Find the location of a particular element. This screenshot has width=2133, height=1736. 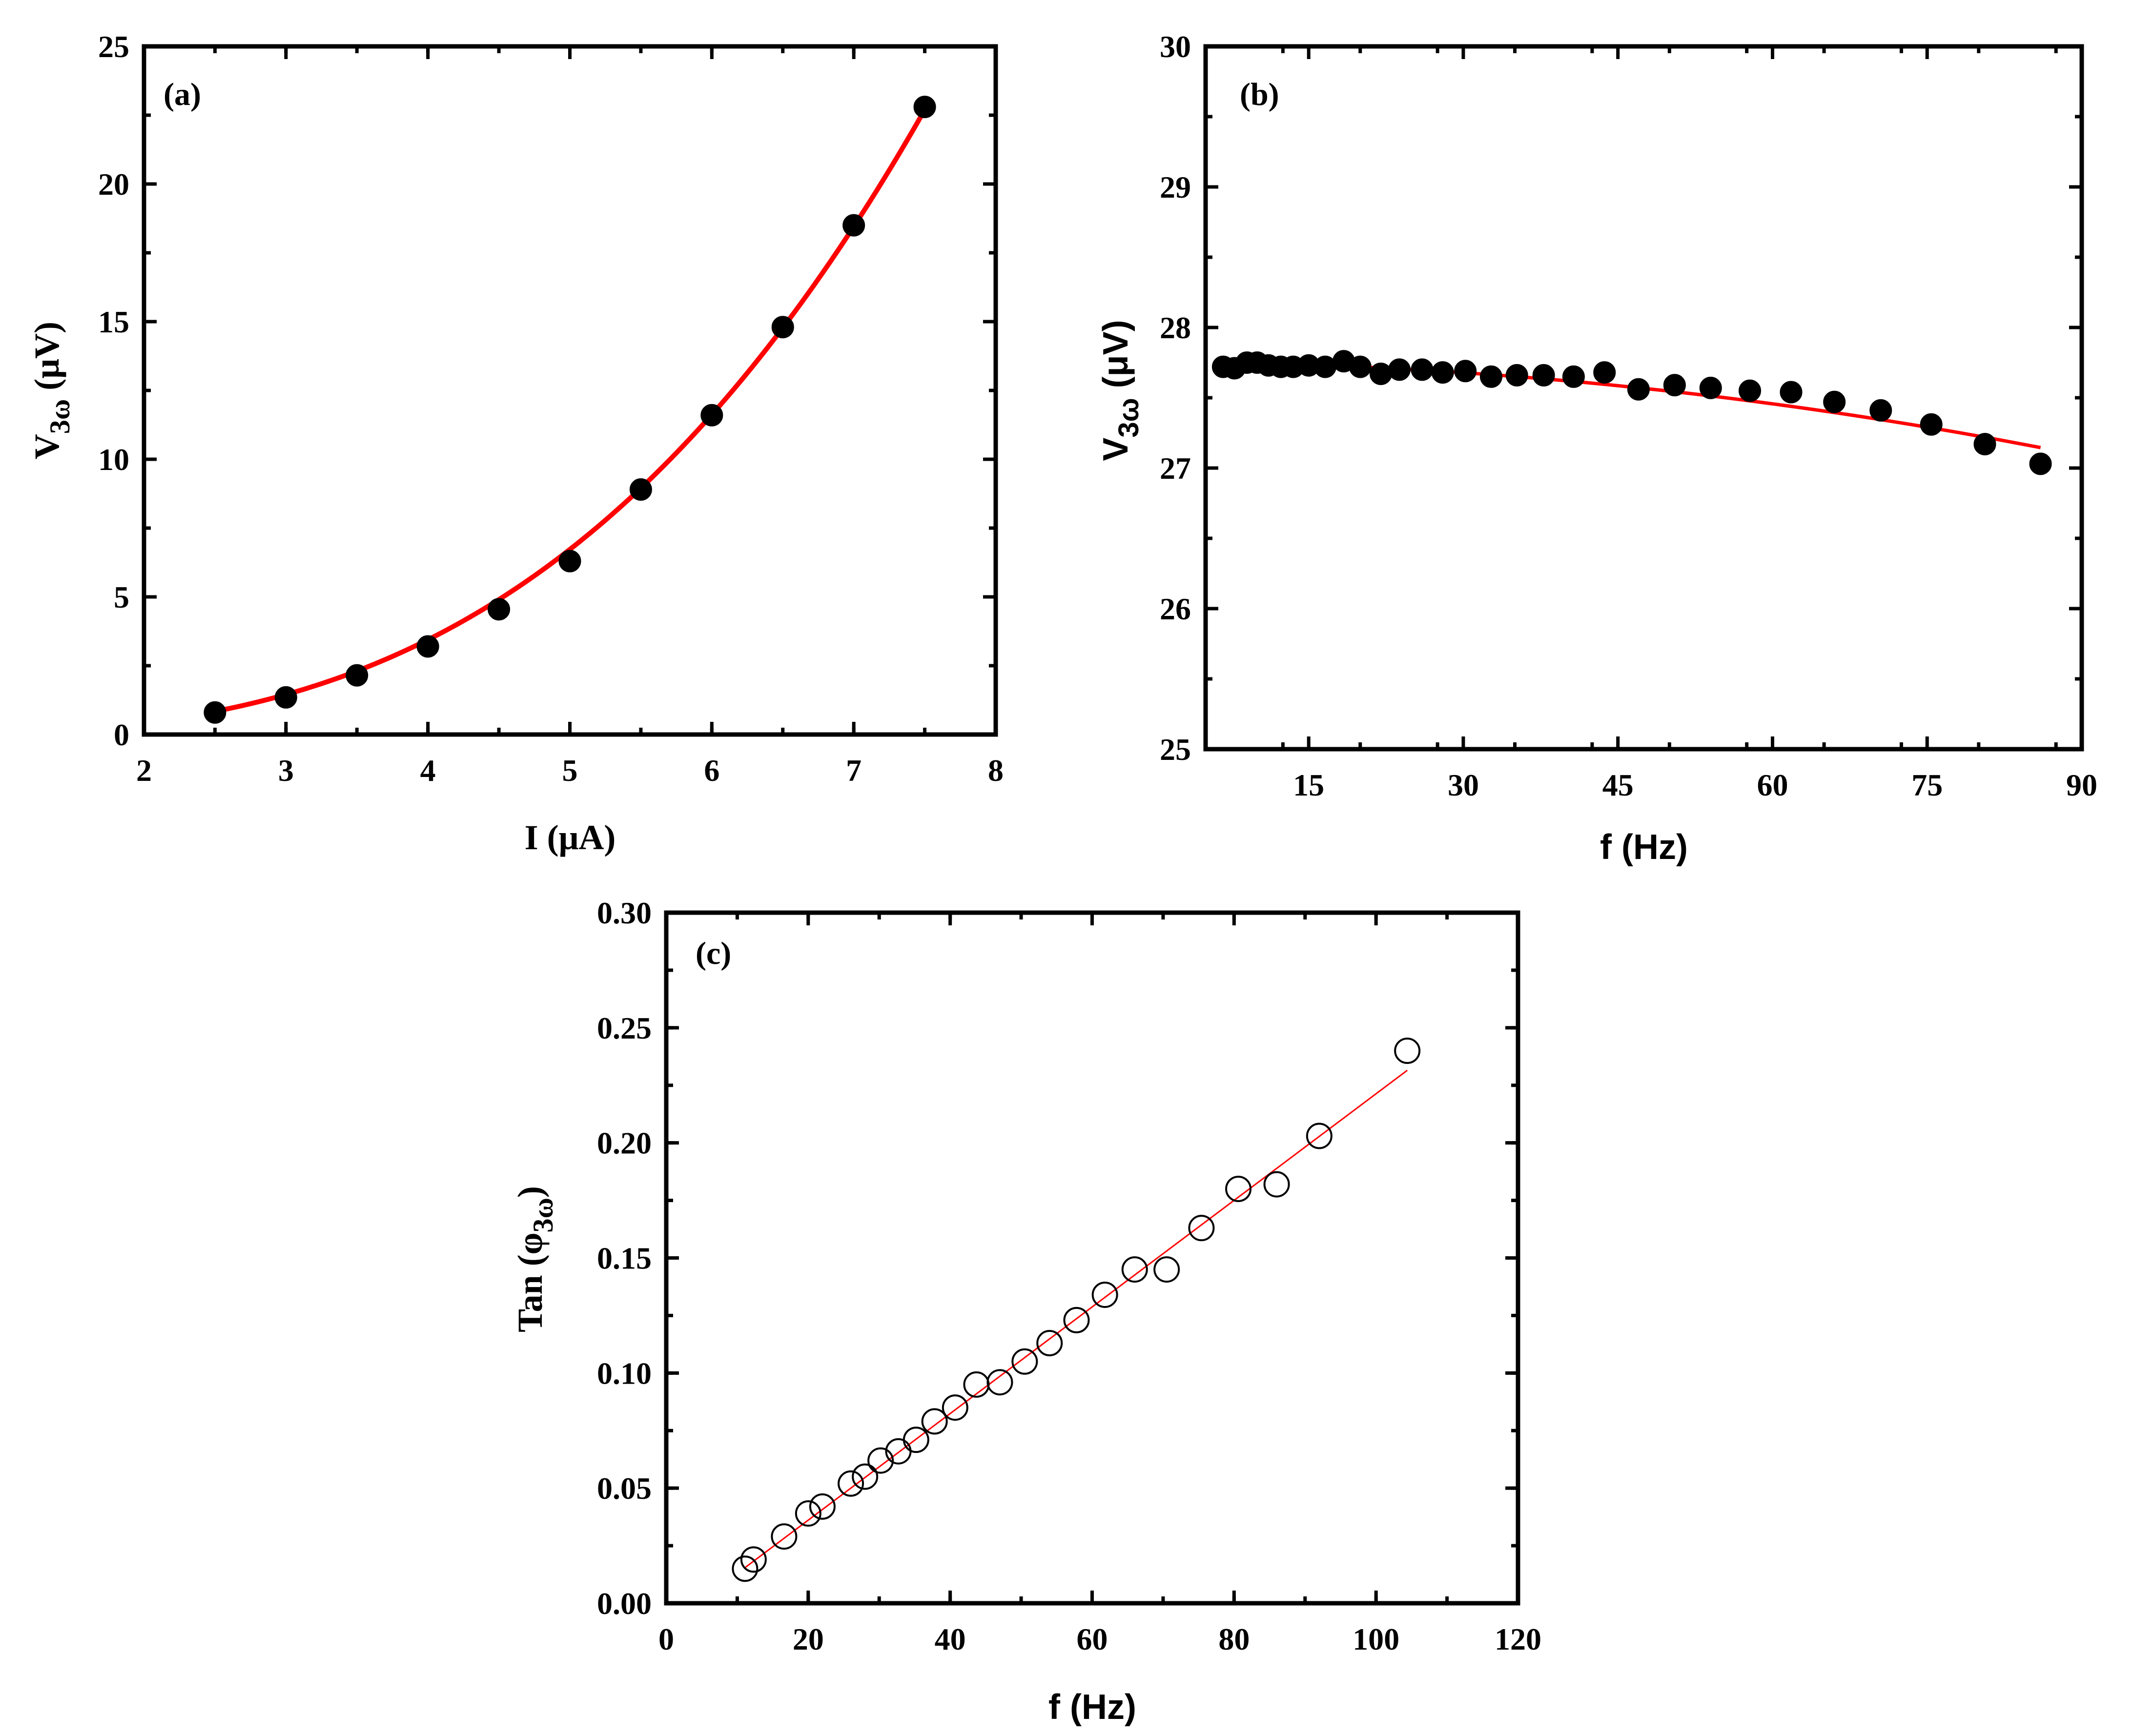

y-tick-label: 0 is located at coordinates (122, 734).